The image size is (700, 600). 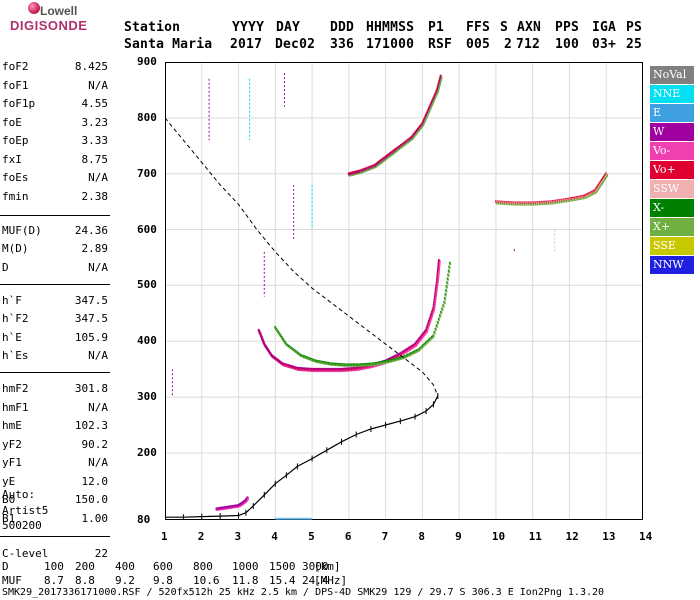 What do you see at coordinates (274, 536) in the screenshot?
I see `x-tick-label: 4` at bounding box center [274, 536].